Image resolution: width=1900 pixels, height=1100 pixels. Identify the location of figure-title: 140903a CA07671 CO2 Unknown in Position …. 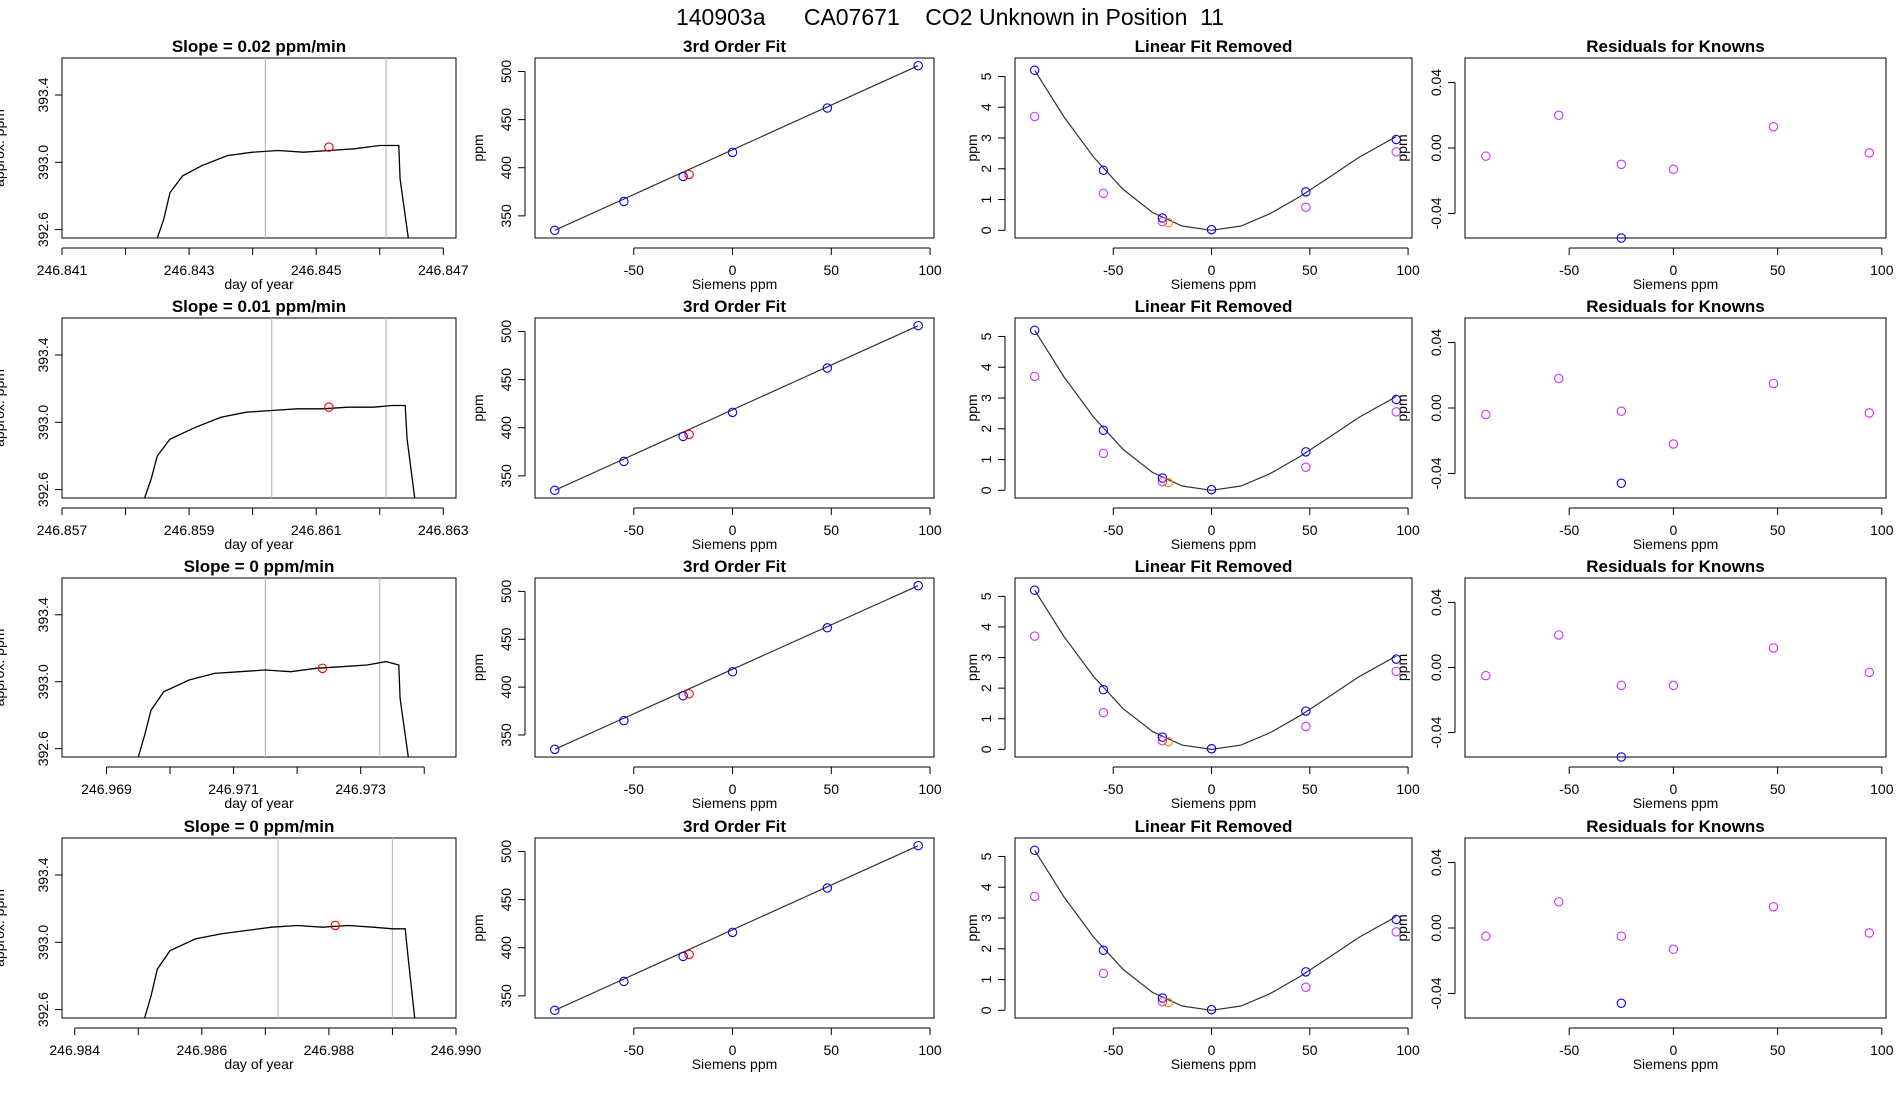
(950, 17).